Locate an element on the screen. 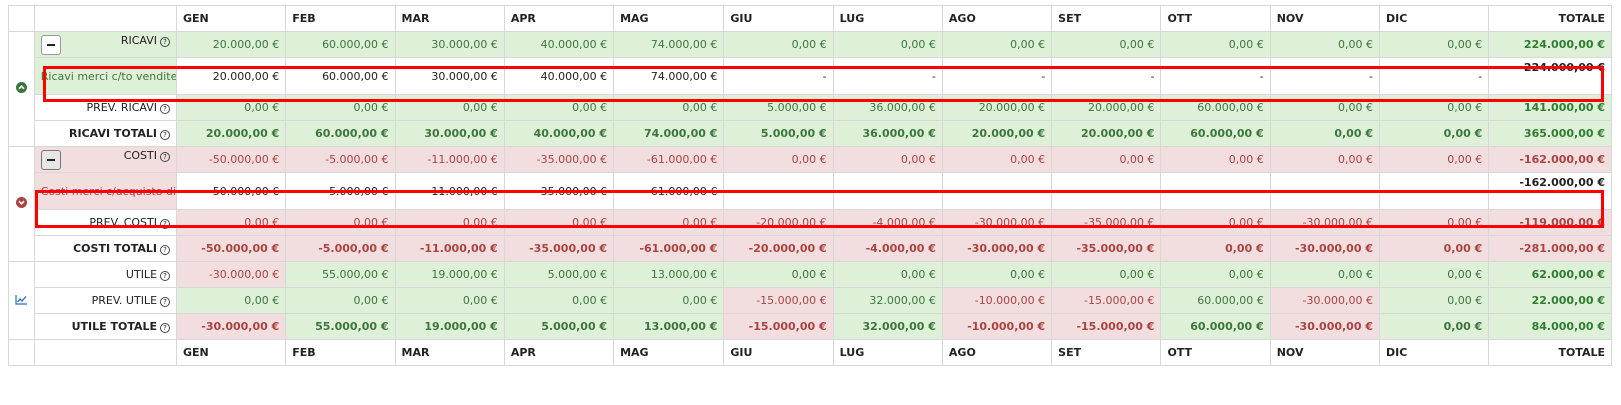 The width and height of the screenshot is (1621, 405). line-chart-icon is located at coordinates (21, 301).